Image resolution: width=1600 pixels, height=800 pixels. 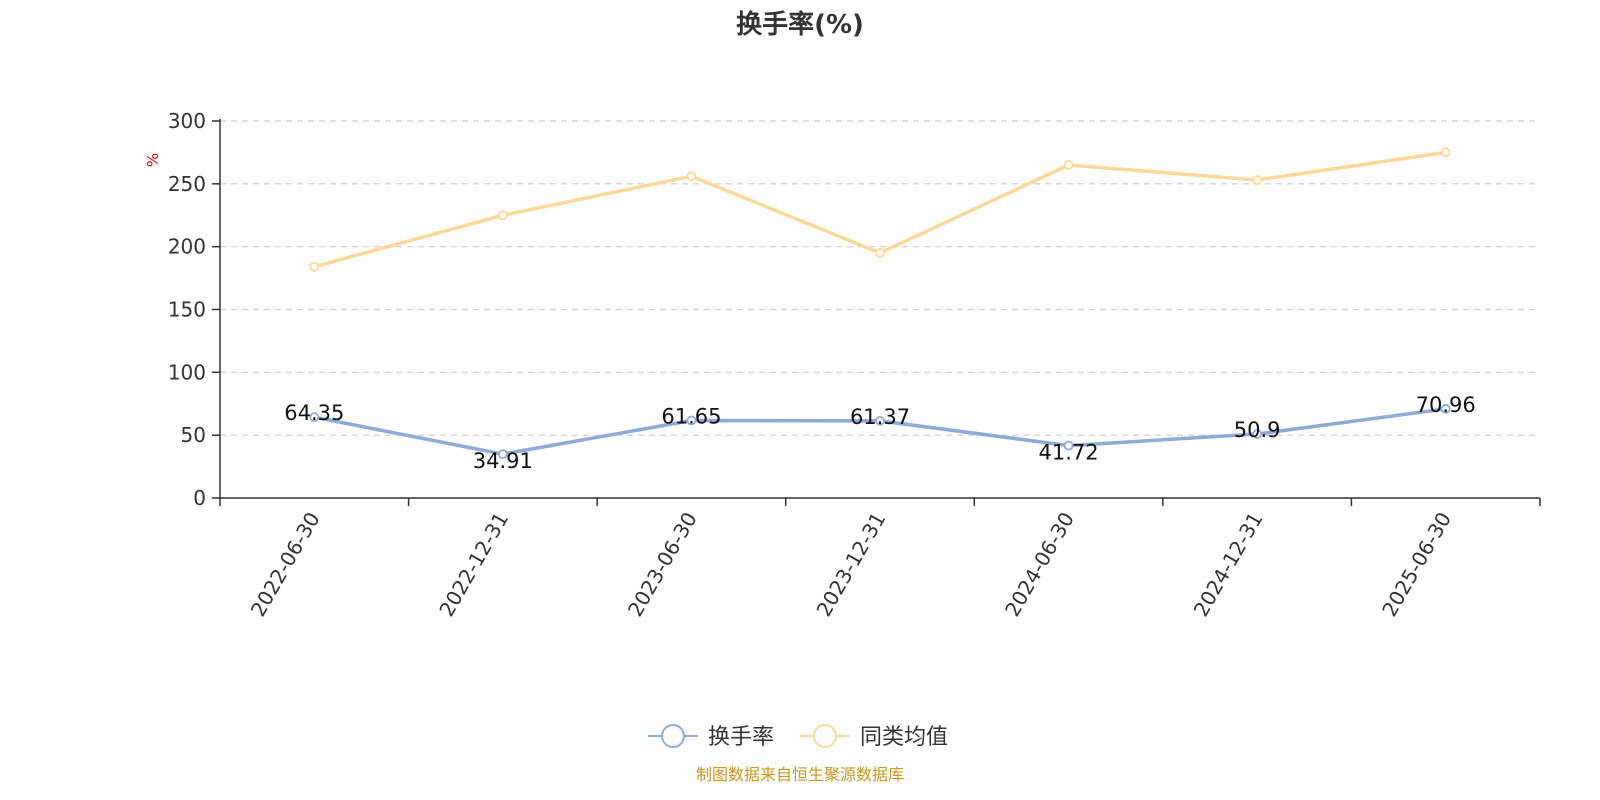 I want to click on x-tick-label: 2025-06-30, so click(x=1416, y=564).